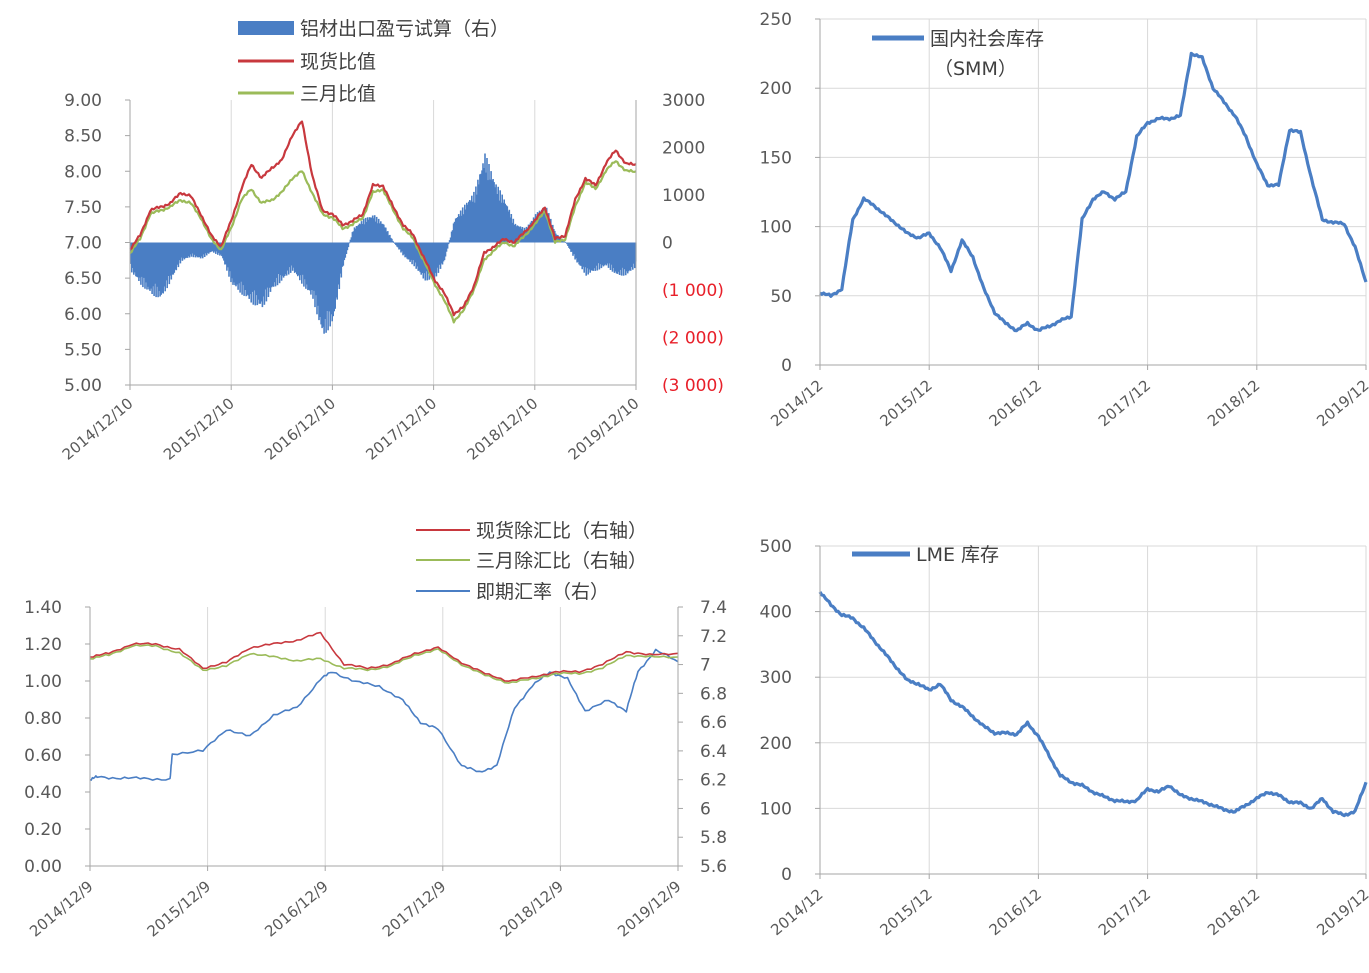 The height and width of the screenshot is (973, 1369). I want to click on c2-gridlines, so click(1093, 191).